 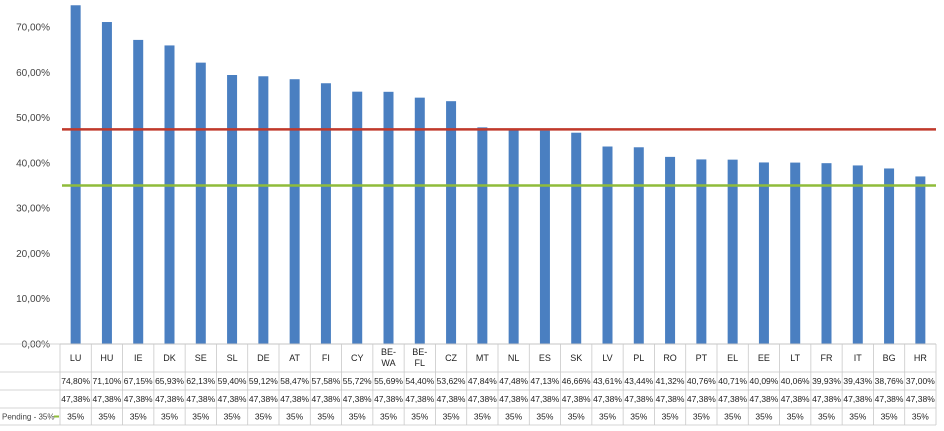 I want to click on data-label: 65,93%, so click(x=169, y=381).